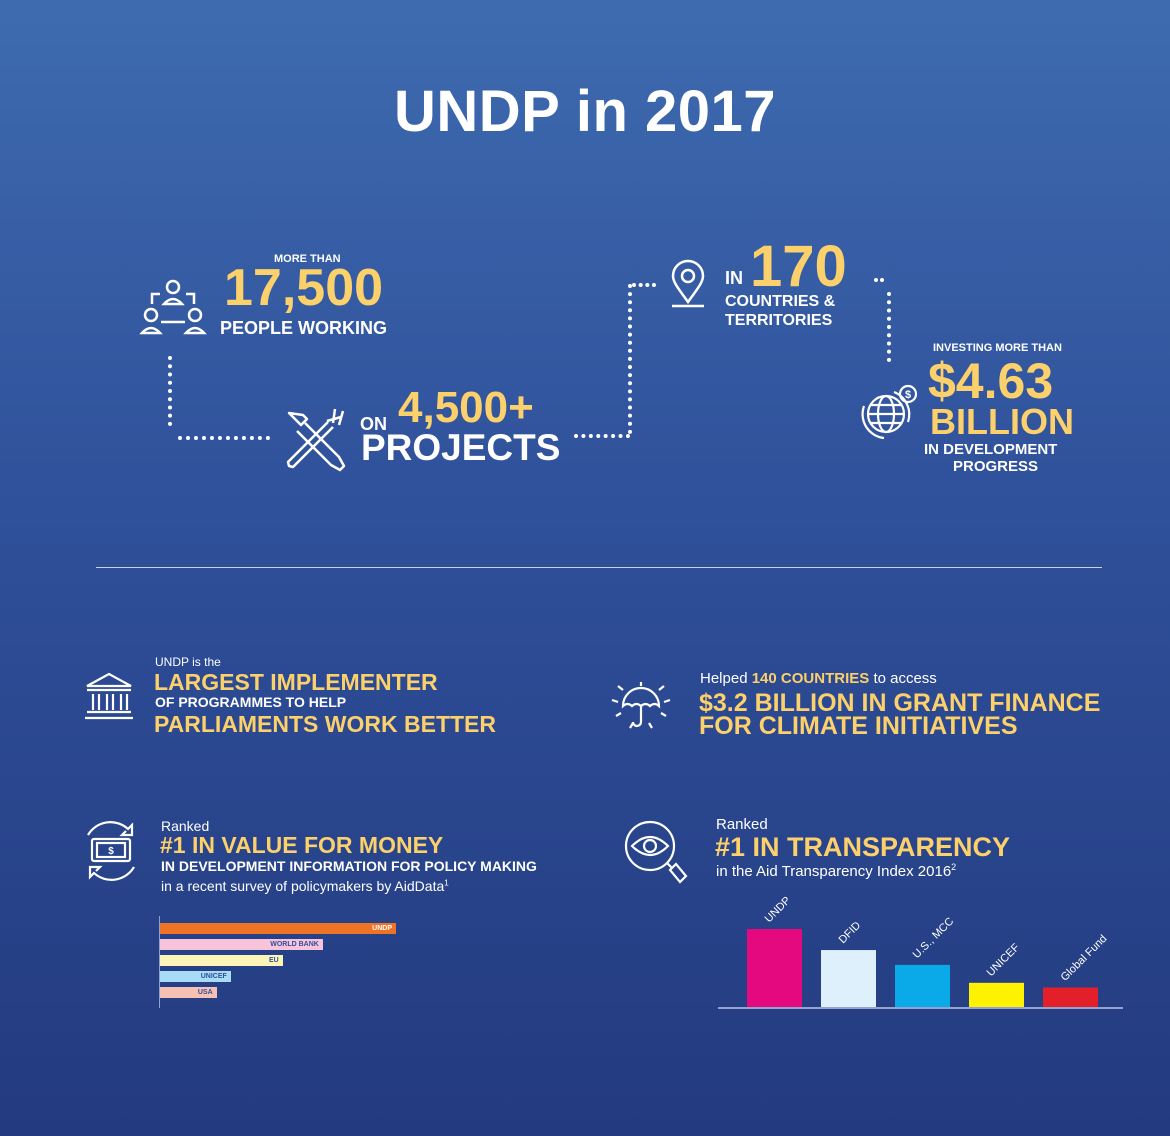 The width and height of the screenshot is (1170, 1136). Describe the element at coordinates (858, 726) in the screenshot. I see `climate-headline2: FOR CLIMATE INITIATIVES` at that location.